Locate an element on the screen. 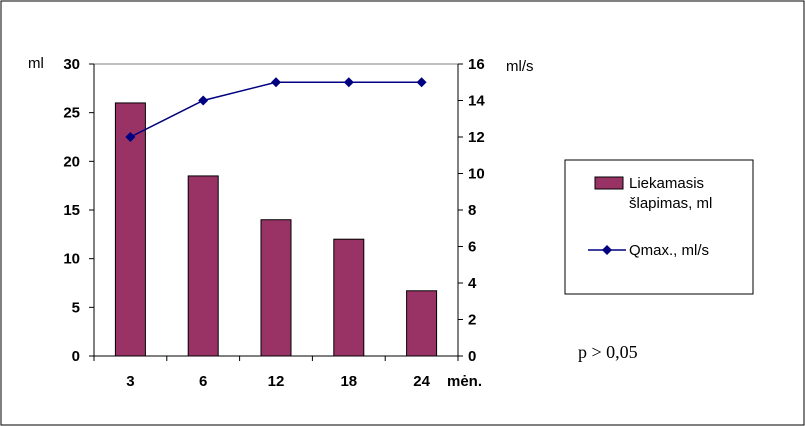 This screenshot has height=426, width=805. x-axis-unit-label: mėn. is located at coordinates (464, 381).